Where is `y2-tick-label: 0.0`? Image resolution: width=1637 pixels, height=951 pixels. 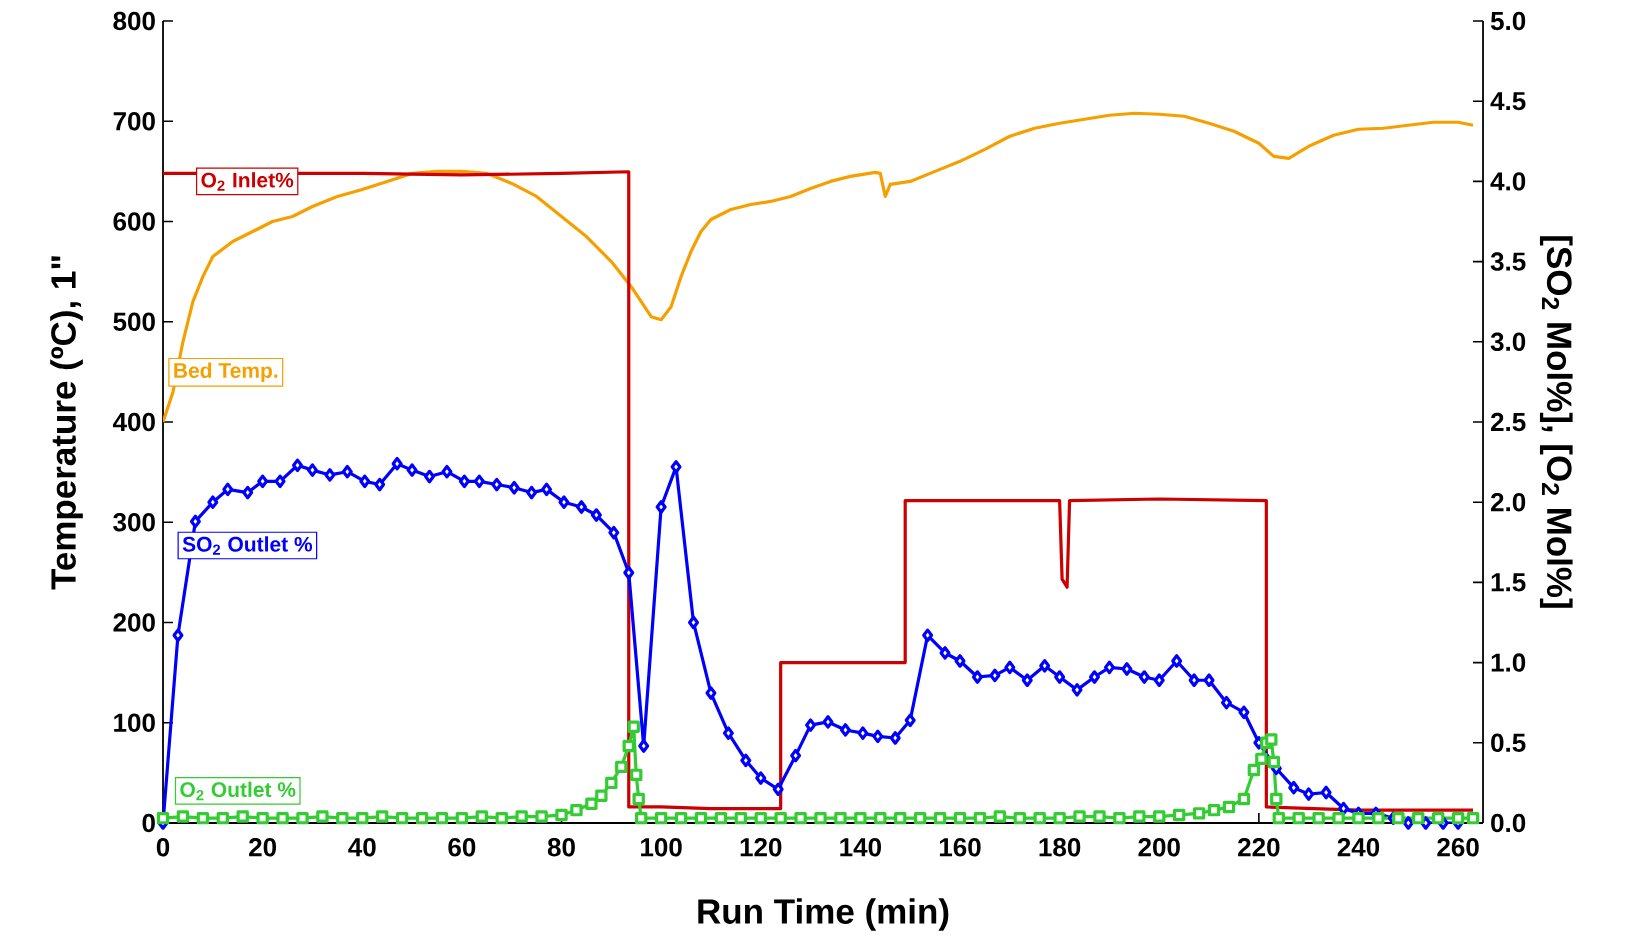
y2-tick-label: 0.0 is located at coordinates (1508, 823).